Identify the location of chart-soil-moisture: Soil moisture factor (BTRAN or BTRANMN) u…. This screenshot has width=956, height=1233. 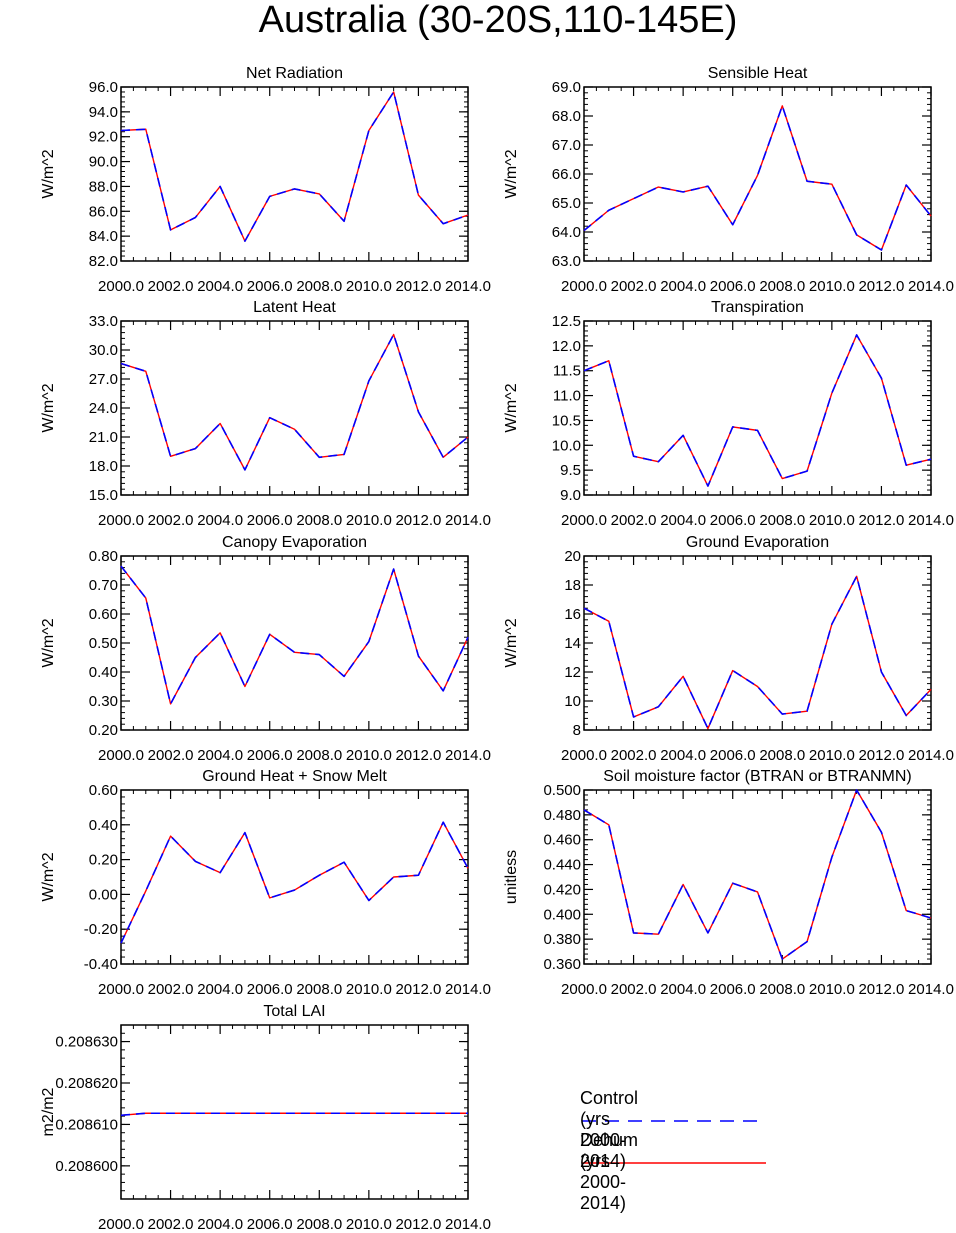
(728, 883).